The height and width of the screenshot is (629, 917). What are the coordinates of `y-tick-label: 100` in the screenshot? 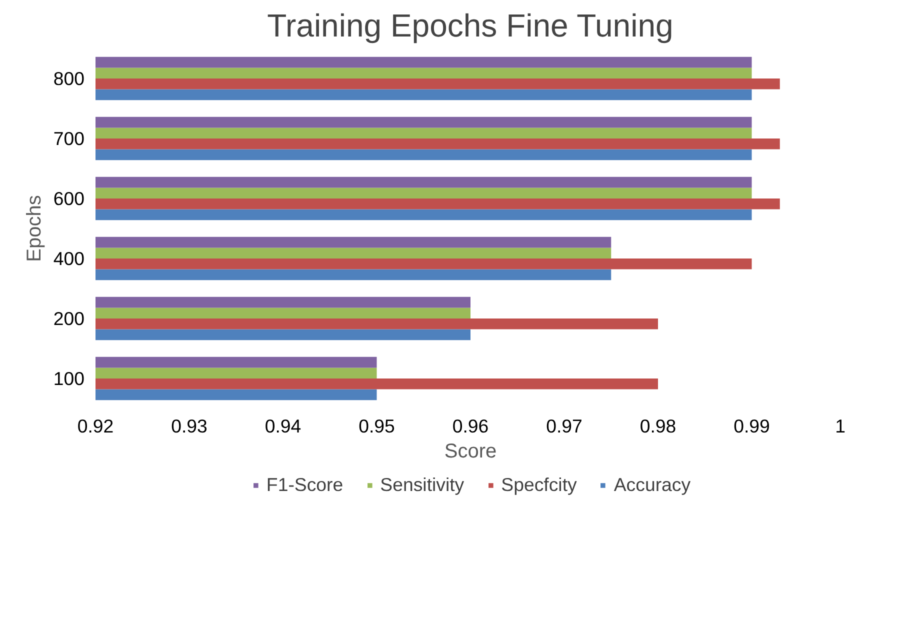 It's located at (69, 378).